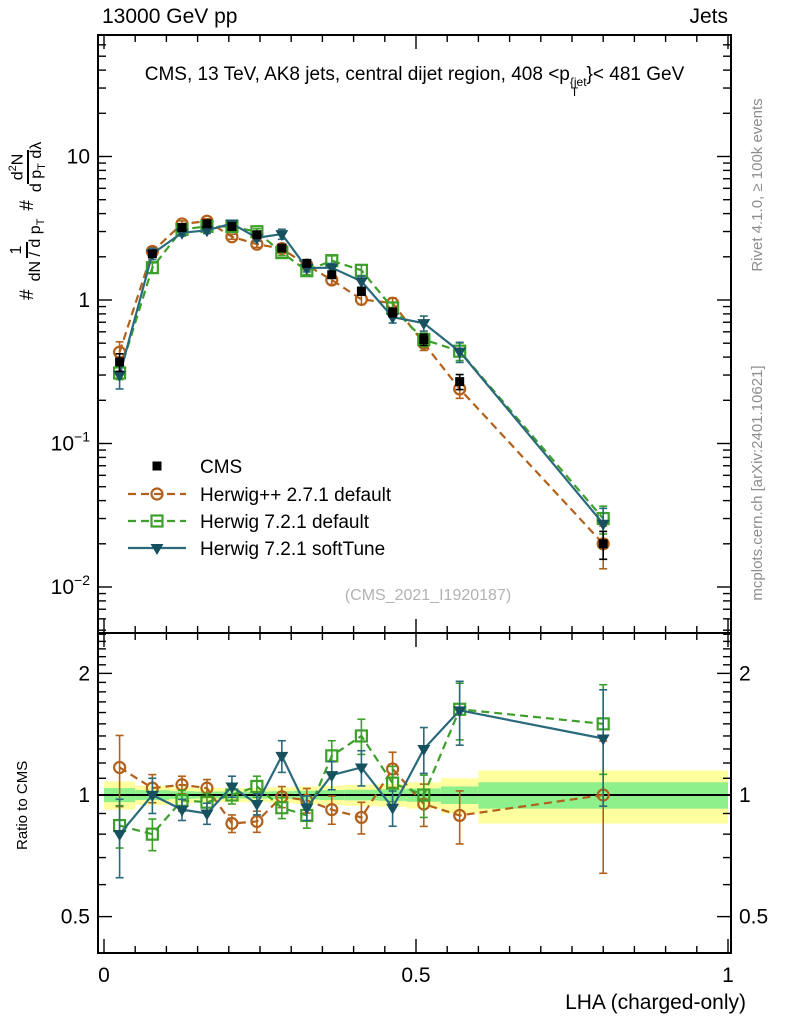  Describe the element at coordinates (757, 185) in the screenshot. I see `rivet-version-note: Rivet 4.1.0, ≥ 100k events` at that location.